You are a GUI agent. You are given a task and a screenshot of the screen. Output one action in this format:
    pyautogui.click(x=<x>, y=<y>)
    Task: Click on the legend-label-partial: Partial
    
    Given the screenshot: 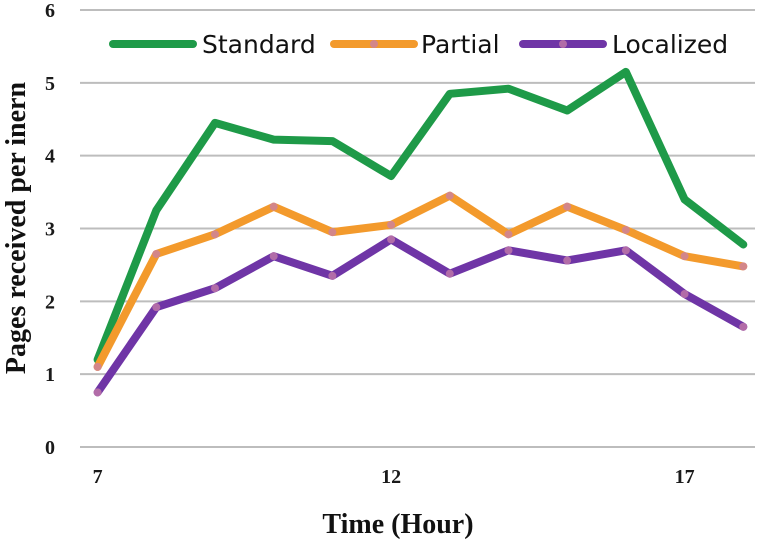 What is the action you would take?
    pyautogui.click(x=460, y=44)
    